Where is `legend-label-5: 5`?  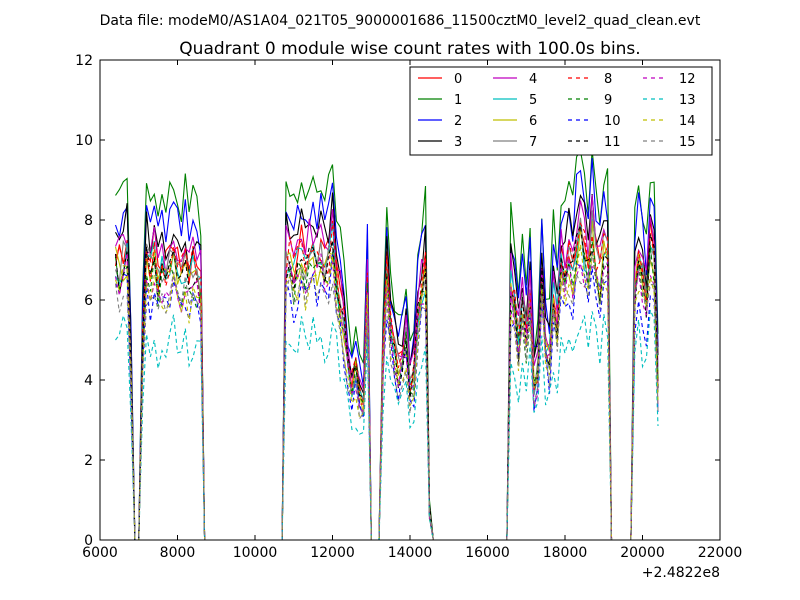
legend-label-5: 5 is located at coordinates (533, 100).